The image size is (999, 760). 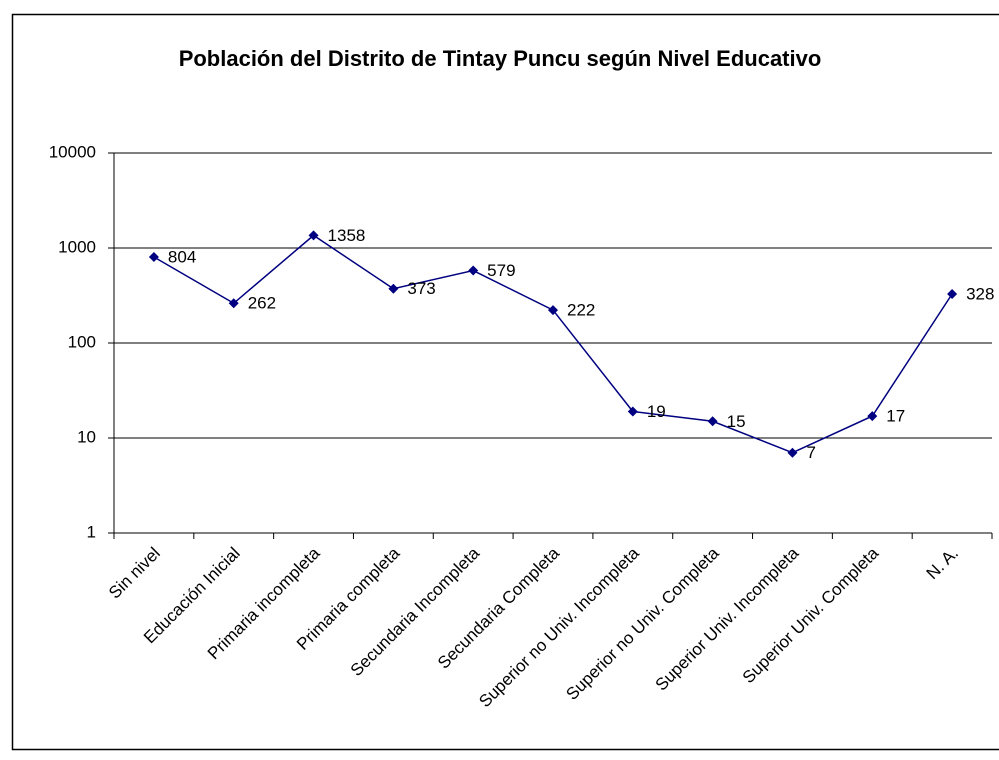 What do you see at coordinates (77, 246) in the screenshot?
I see `y-tick-label: 1000` at bounding box center [77, 246].